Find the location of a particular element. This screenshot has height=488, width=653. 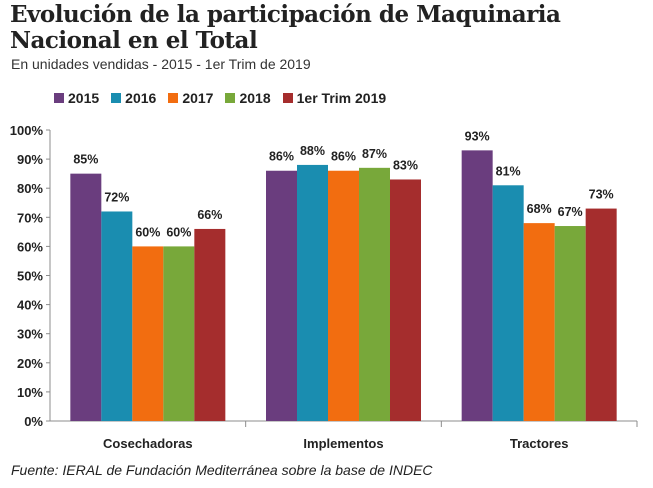

data-label: 67% is located at coordinates (570, 212).